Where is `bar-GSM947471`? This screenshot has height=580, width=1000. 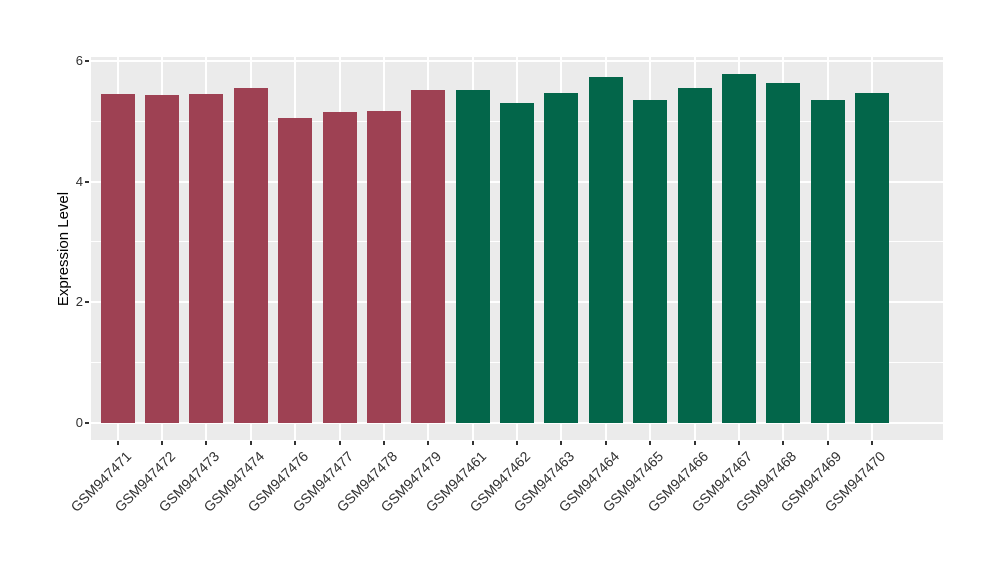
bar-GSM947471 is located at coordinates (117, 258).